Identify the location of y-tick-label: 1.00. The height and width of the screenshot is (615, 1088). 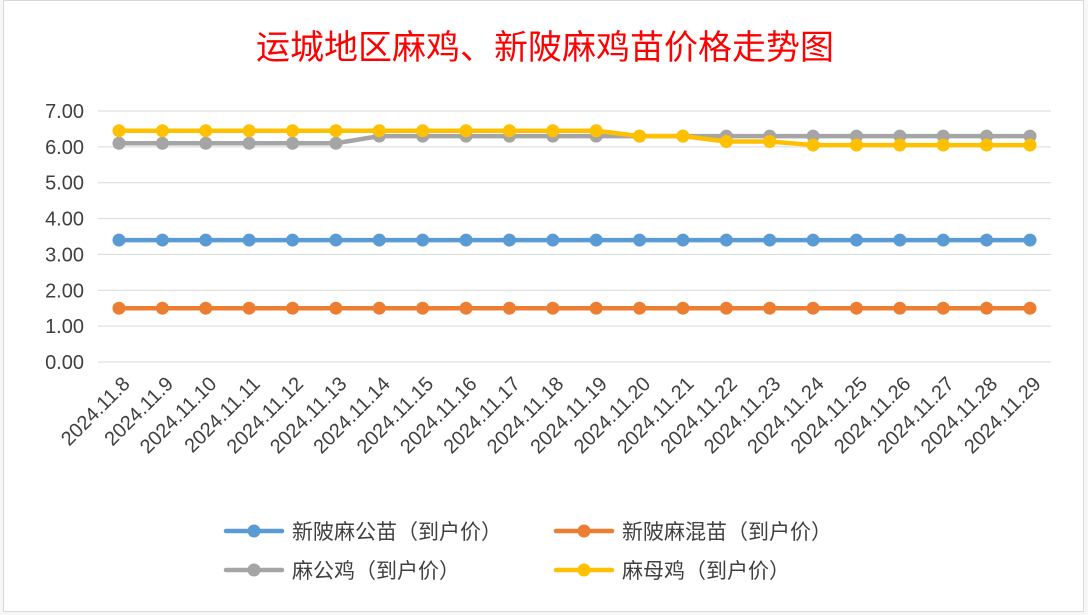
(64, 327).